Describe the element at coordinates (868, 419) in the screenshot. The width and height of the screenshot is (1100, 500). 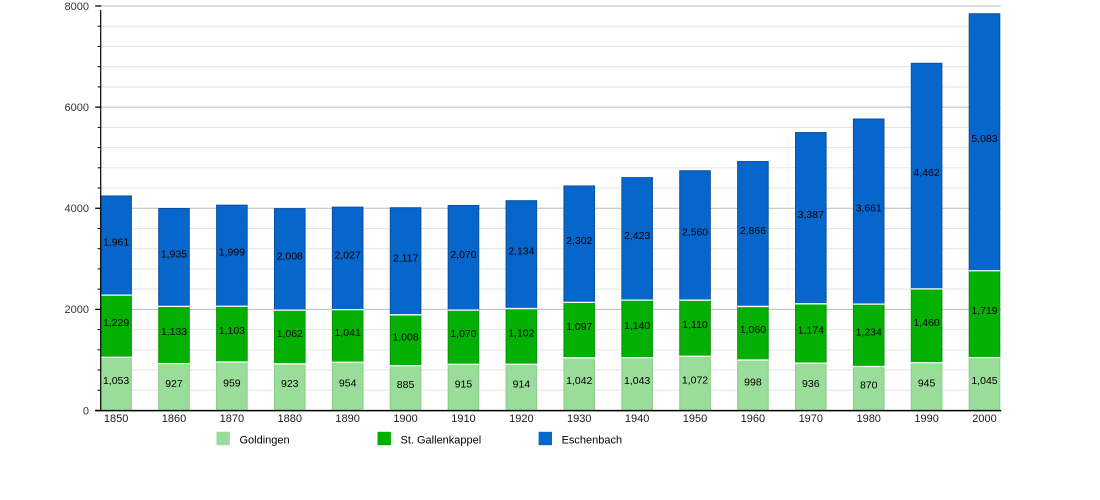
I see `svg-text: 1980` at that location.